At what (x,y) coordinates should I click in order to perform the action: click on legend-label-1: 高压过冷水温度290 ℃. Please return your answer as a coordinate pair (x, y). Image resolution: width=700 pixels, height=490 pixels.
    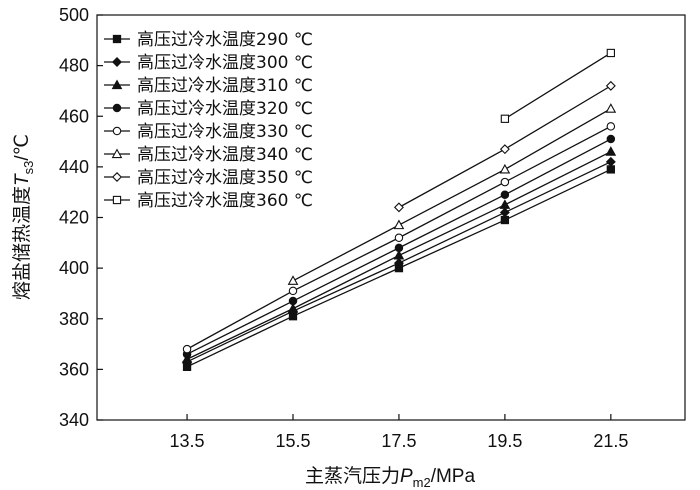
    Looking at the image, I should click on (225, 40).